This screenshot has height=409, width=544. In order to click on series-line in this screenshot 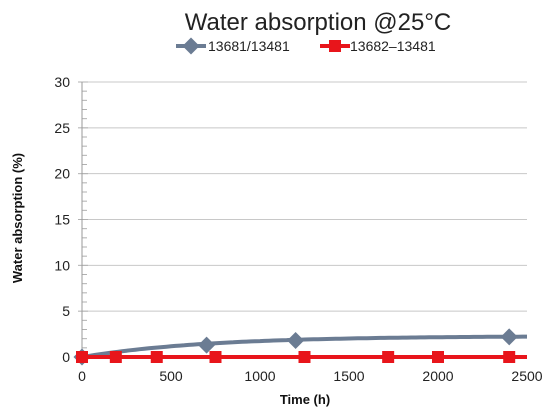, I will do `click(304, 346)`.